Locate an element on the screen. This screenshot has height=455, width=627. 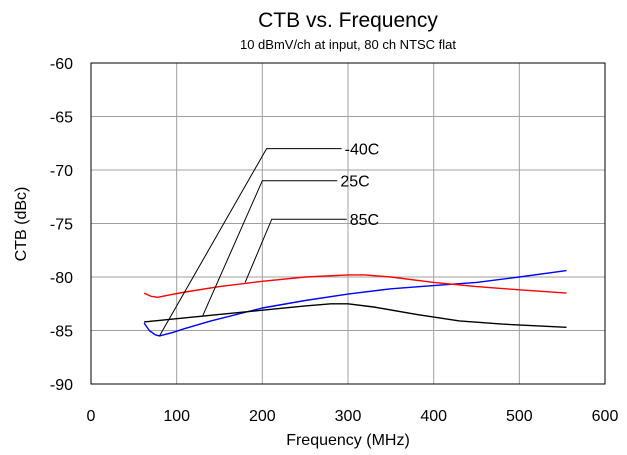
annotation-label: 25C is located at coordinates (354, 182).